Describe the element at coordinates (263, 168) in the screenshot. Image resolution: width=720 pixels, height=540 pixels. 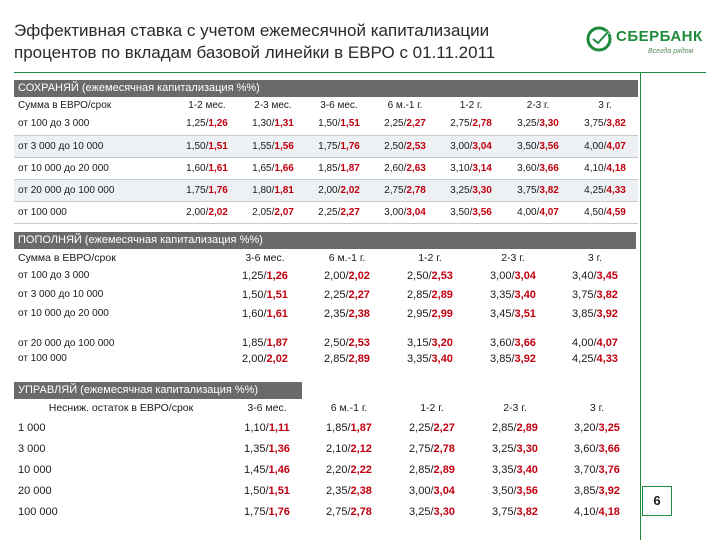
I see `nominal-rate: 1,65/` at that location.